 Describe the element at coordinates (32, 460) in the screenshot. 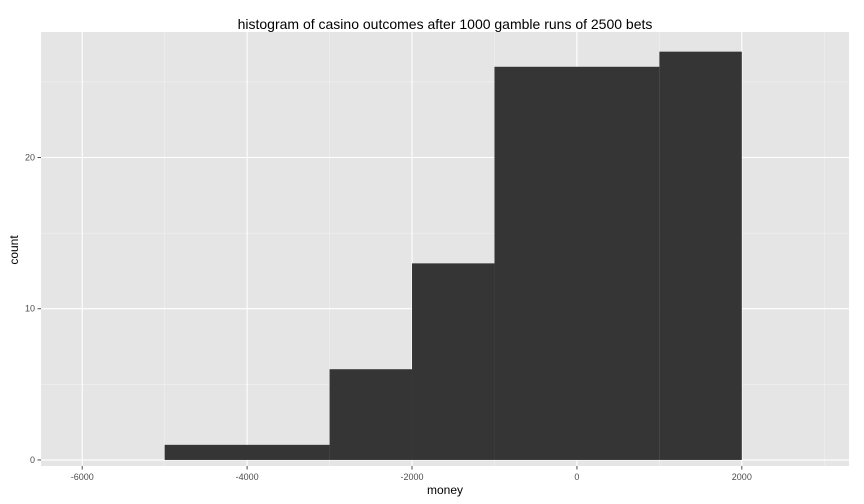

I see `y-tick-label: 0` at that location.